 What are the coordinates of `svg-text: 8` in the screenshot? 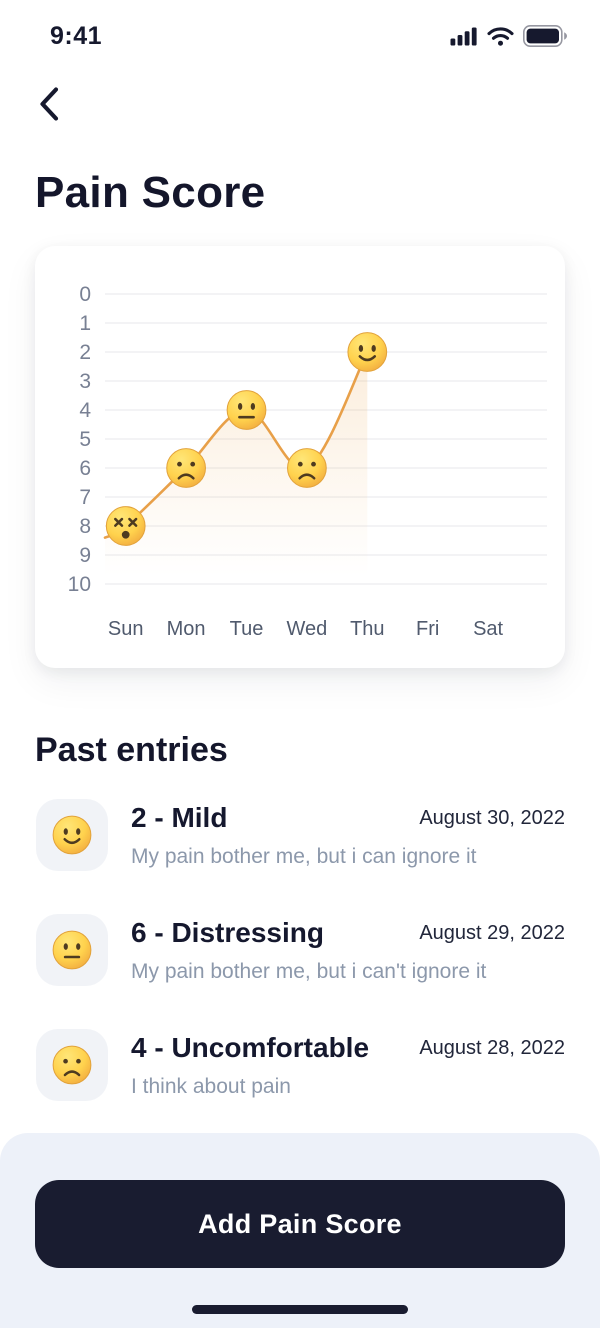 It's located at (85, 526).